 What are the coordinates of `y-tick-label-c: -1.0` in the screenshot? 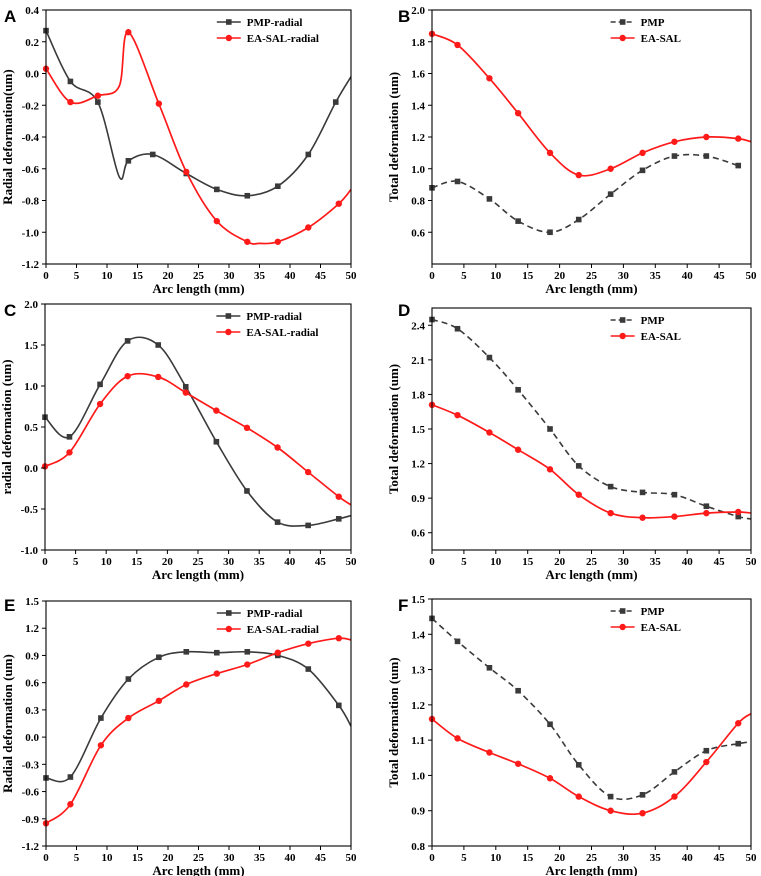 It's located at (30, 551).